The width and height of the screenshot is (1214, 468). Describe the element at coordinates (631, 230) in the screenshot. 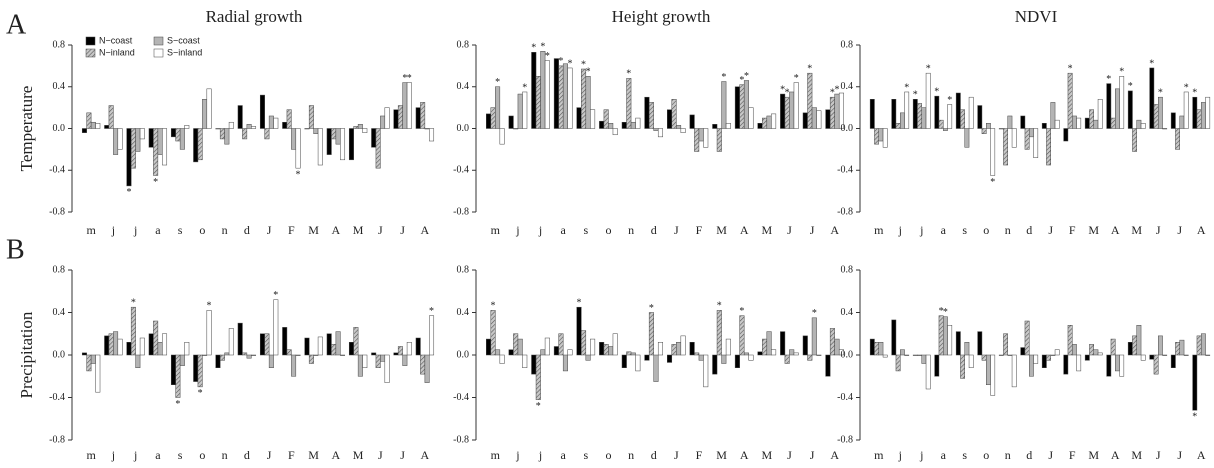

I see `x-tick-label: n` at that location.